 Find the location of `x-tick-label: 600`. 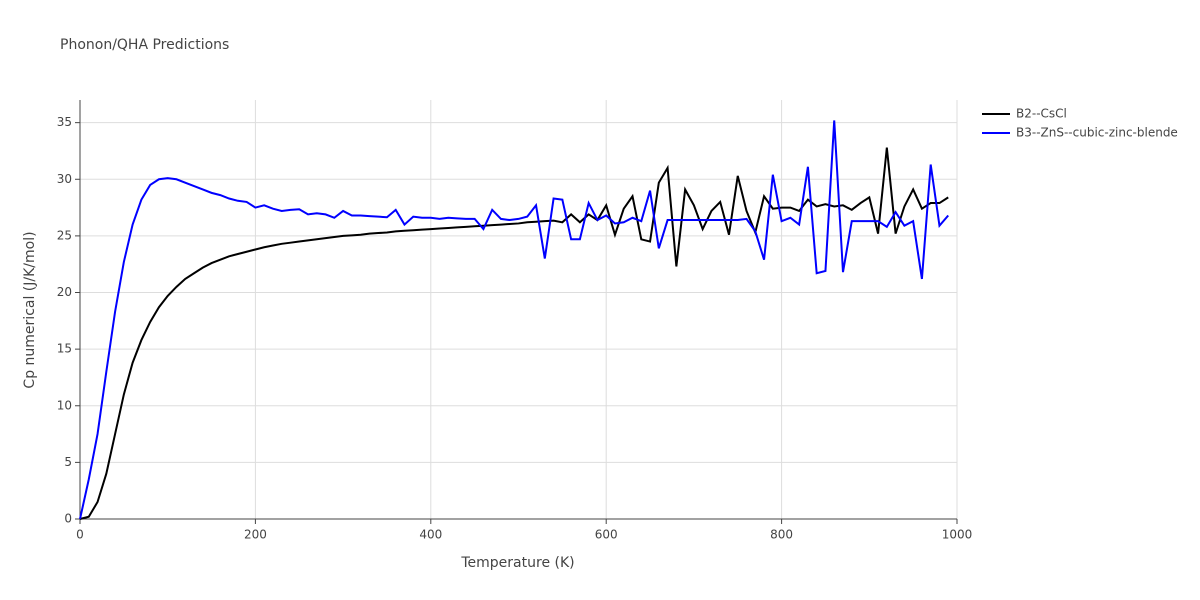

x-tick-label: 600 is located at coordinates (606, 535).